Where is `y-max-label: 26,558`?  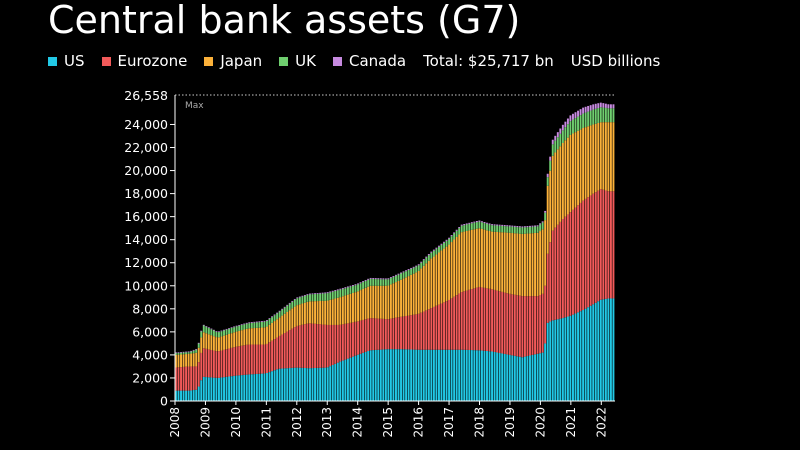
y-max-label: 26,558 is located at coordinates (146, 95).